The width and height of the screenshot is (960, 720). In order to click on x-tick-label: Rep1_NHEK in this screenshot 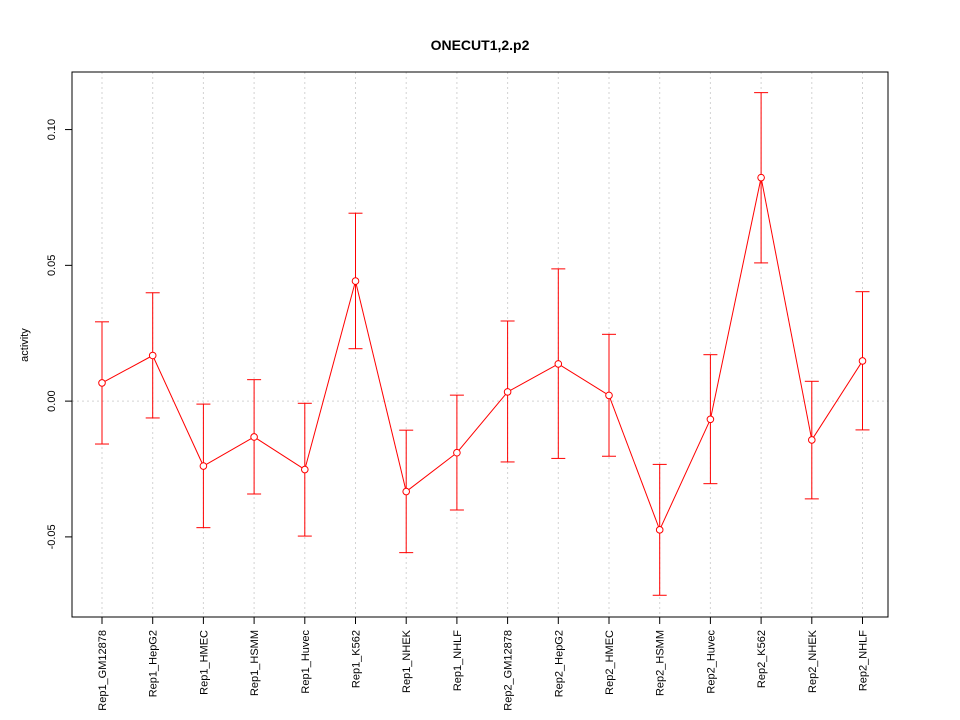, I will do `click(407, 661)`.